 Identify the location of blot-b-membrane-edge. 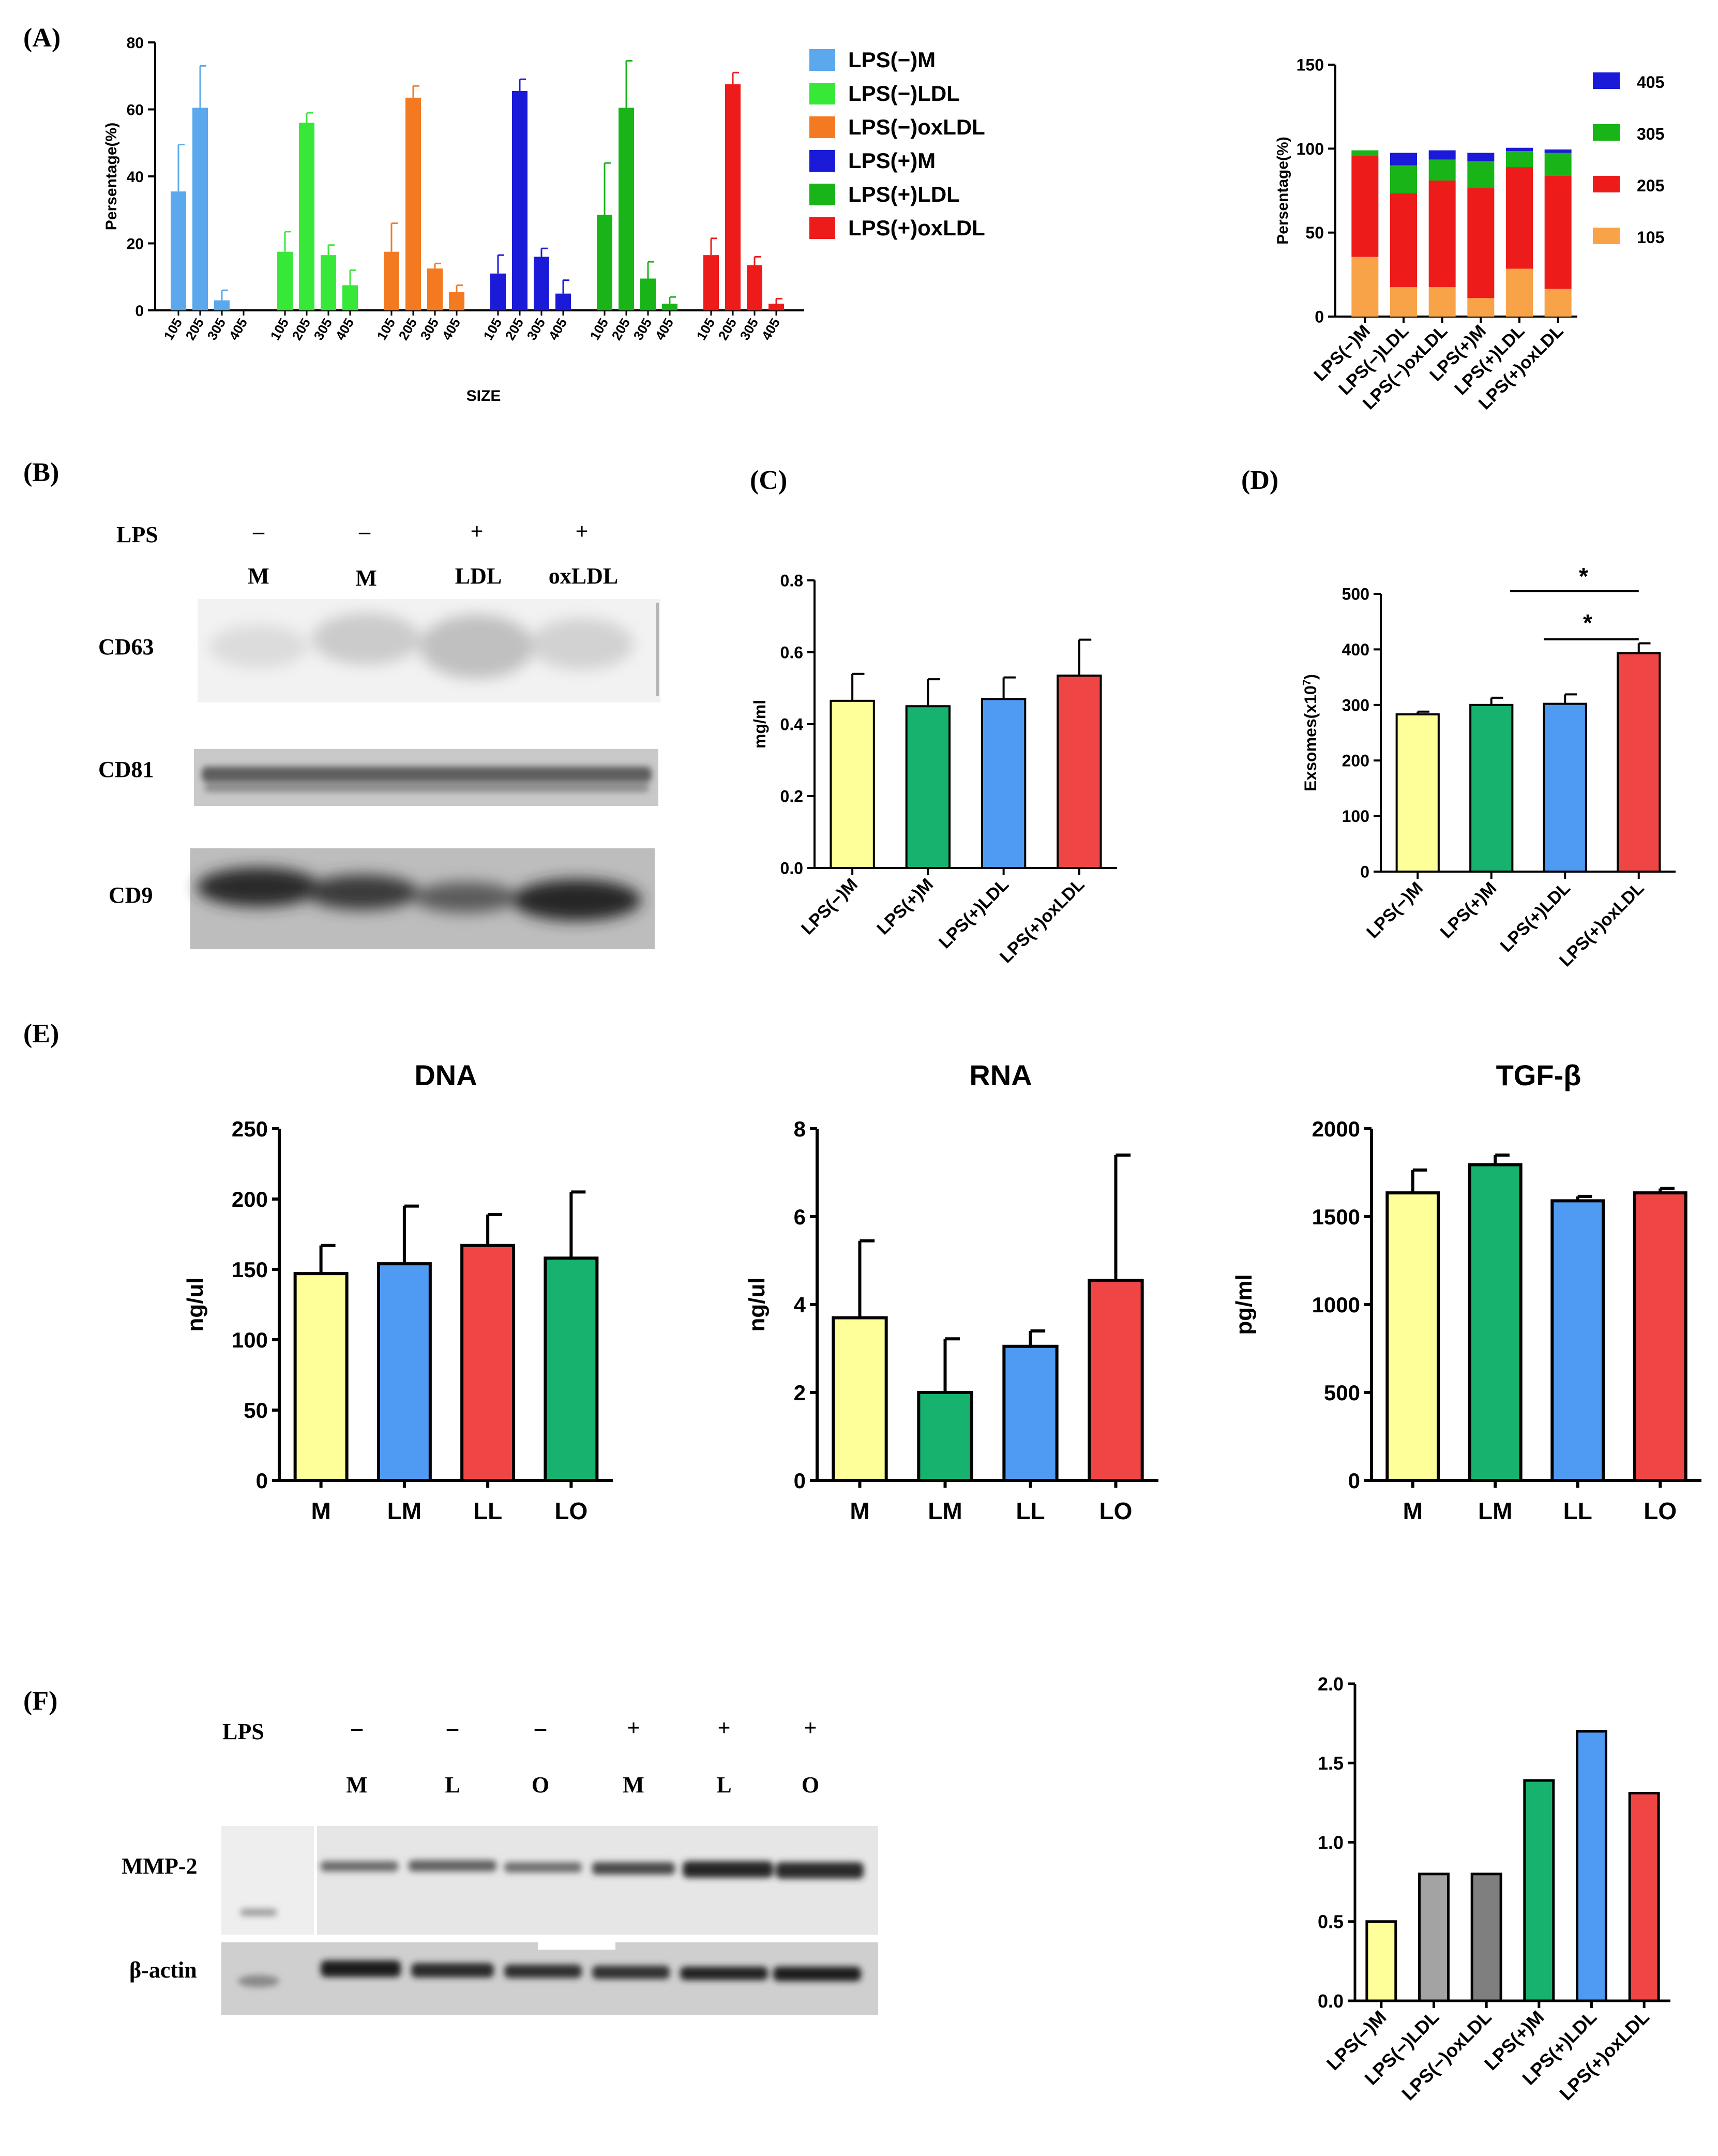
(658, 649).